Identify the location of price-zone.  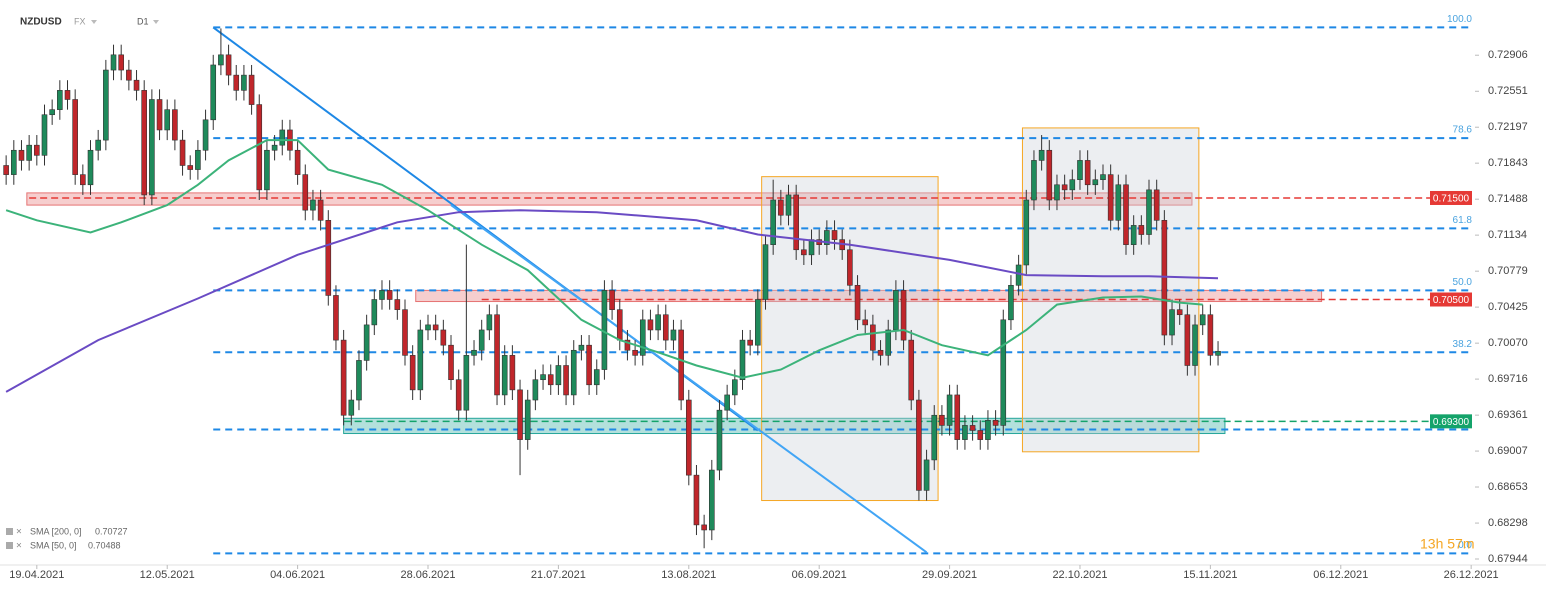
(609, 199).